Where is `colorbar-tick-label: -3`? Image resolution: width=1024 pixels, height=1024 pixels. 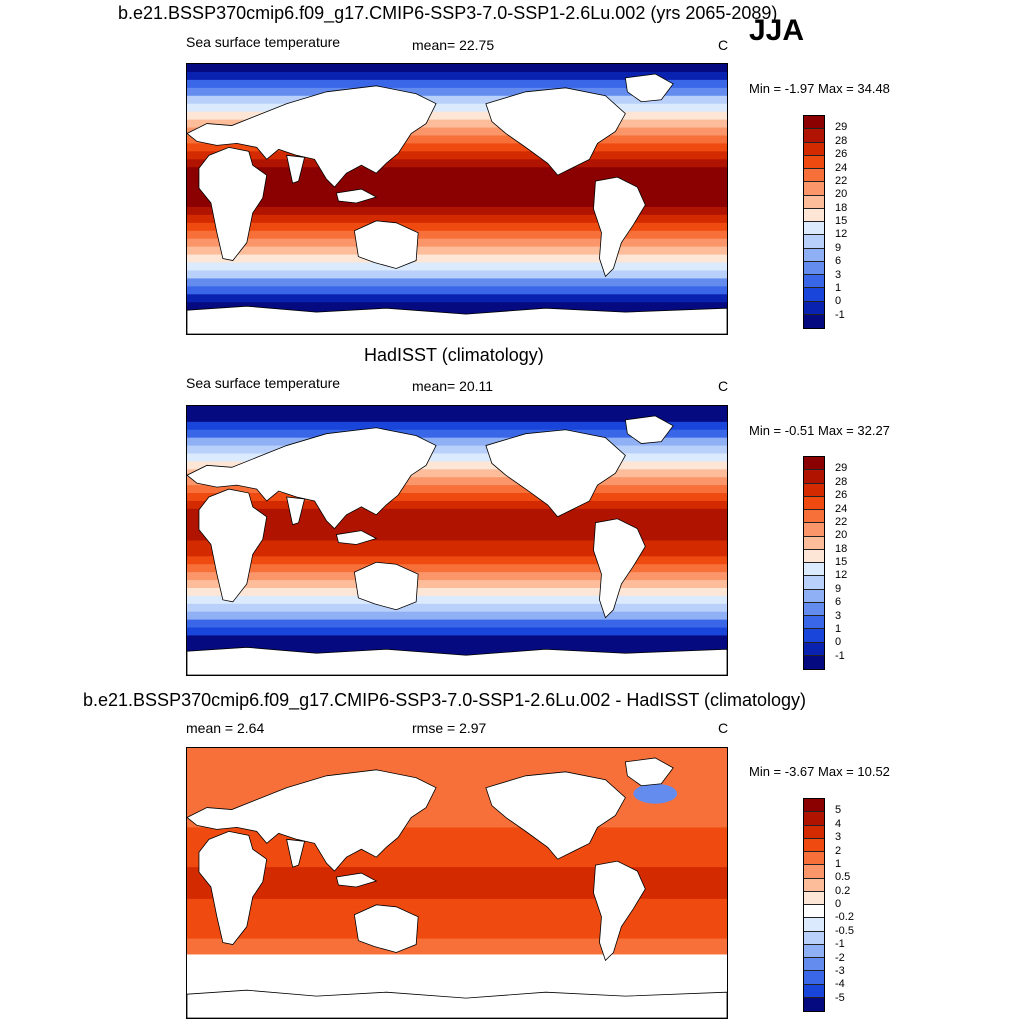
colorbar-tick-label: -3 is located at coordinates (840, 970).